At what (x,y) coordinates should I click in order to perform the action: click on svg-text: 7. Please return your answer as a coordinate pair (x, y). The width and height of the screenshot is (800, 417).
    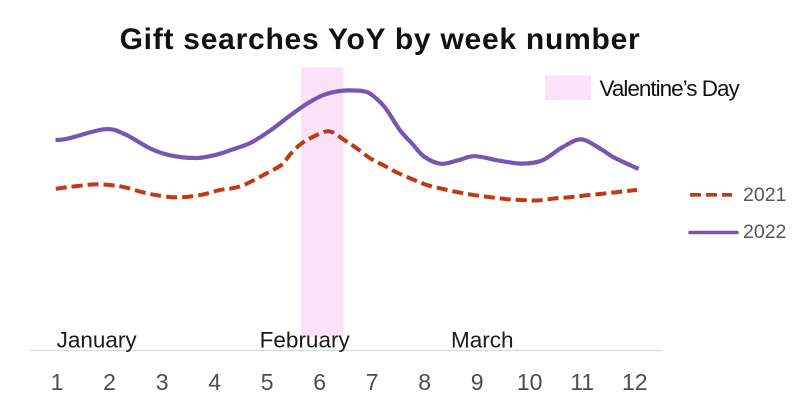
    Looking at the image, I should click on (372, 382).